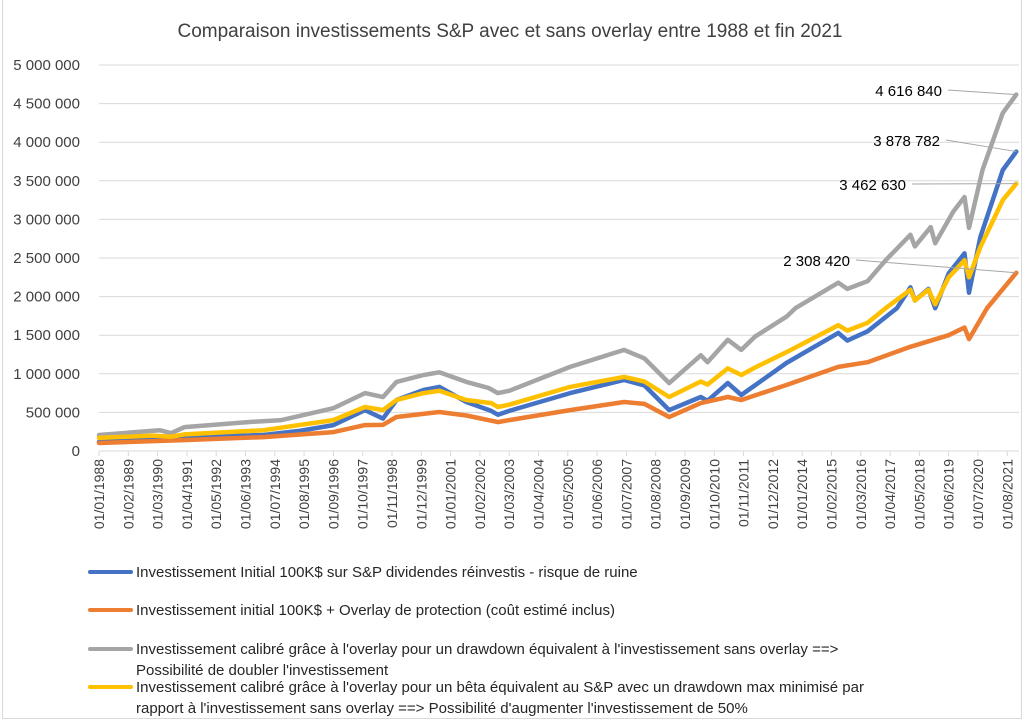  Describe the element at coordinates (46, 65) in the screenshot. I see `y-tick-label: 5 000 000` at that location.